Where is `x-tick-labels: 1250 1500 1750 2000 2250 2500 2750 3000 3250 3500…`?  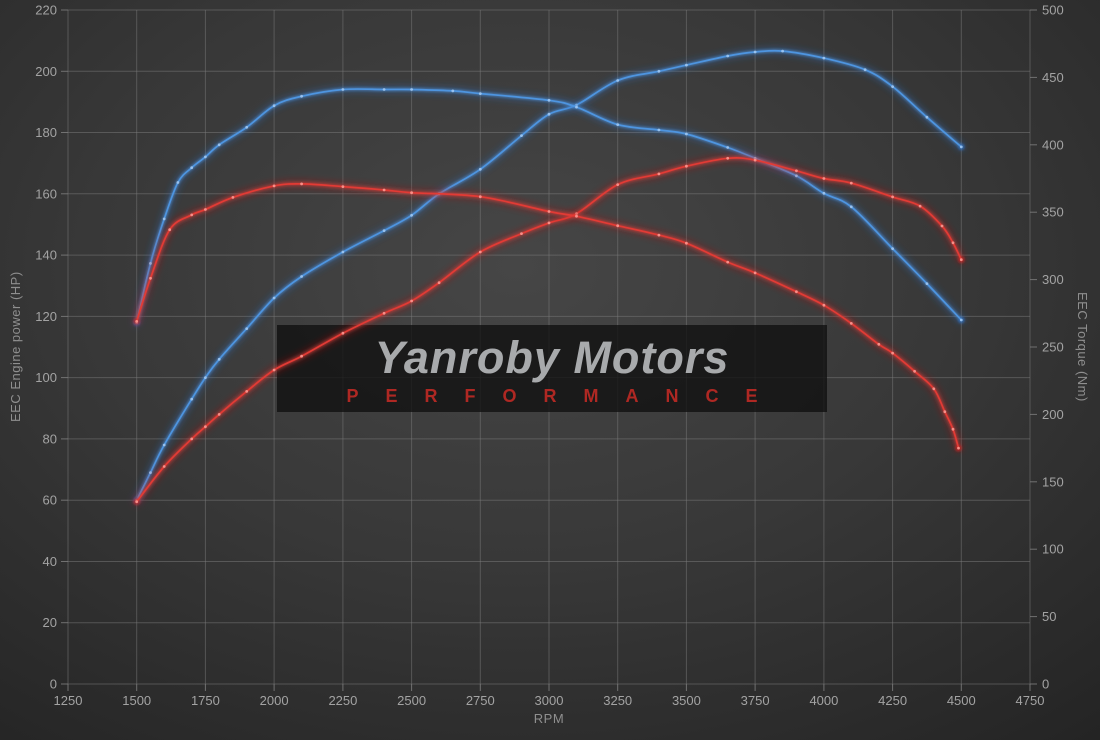 x-tick-labels: 1250 1500 1750 2000 2250 2500 2750 3000 3250 3500… is located at coordinates (549, 700).